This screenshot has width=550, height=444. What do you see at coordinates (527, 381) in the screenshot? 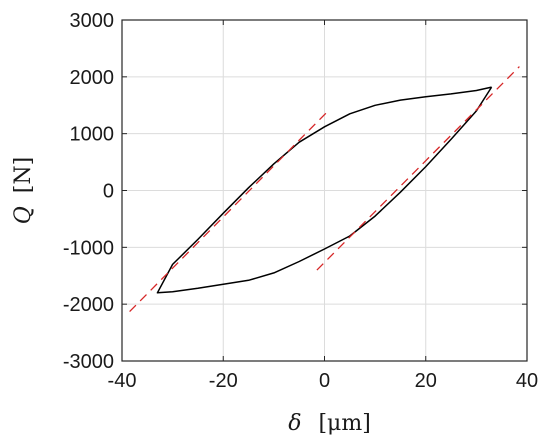
I see `x-tick-label: 40` at bounding box center [527, 381].